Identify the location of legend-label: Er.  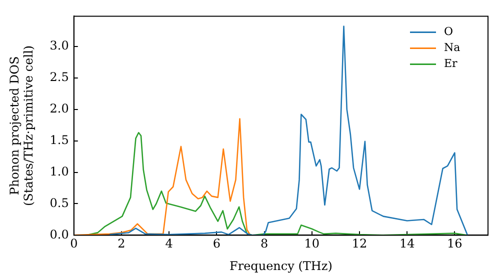
(451, 63).